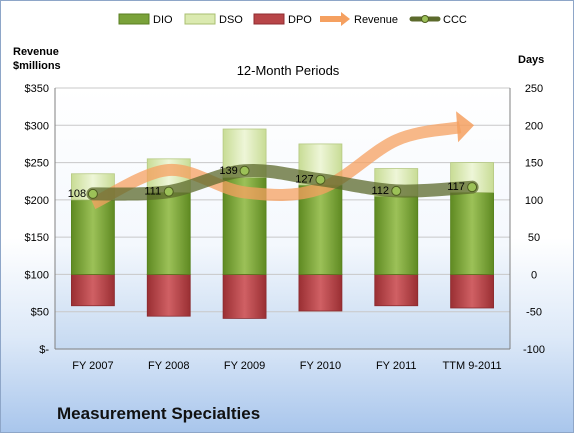 The width and height of the screenshot is (574, 433). Describe the element at coordinates (455, 20) in the screenshot. I see `legend-label-ccc: CCC` at that location.